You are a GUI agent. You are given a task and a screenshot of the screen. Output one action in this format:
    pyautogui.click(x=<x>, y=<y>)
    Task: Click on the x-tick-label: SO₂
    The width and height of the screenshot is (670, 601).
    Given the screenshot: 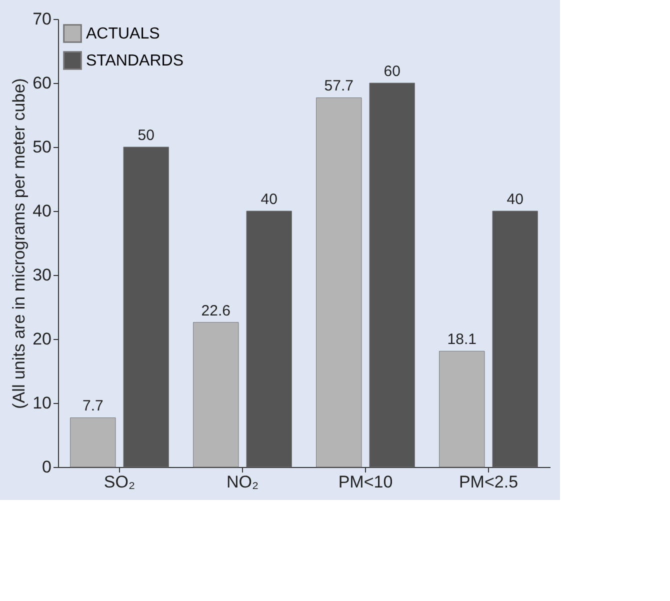 What is the action you would take?
    pyautogui.click(x=120, y=482)
    